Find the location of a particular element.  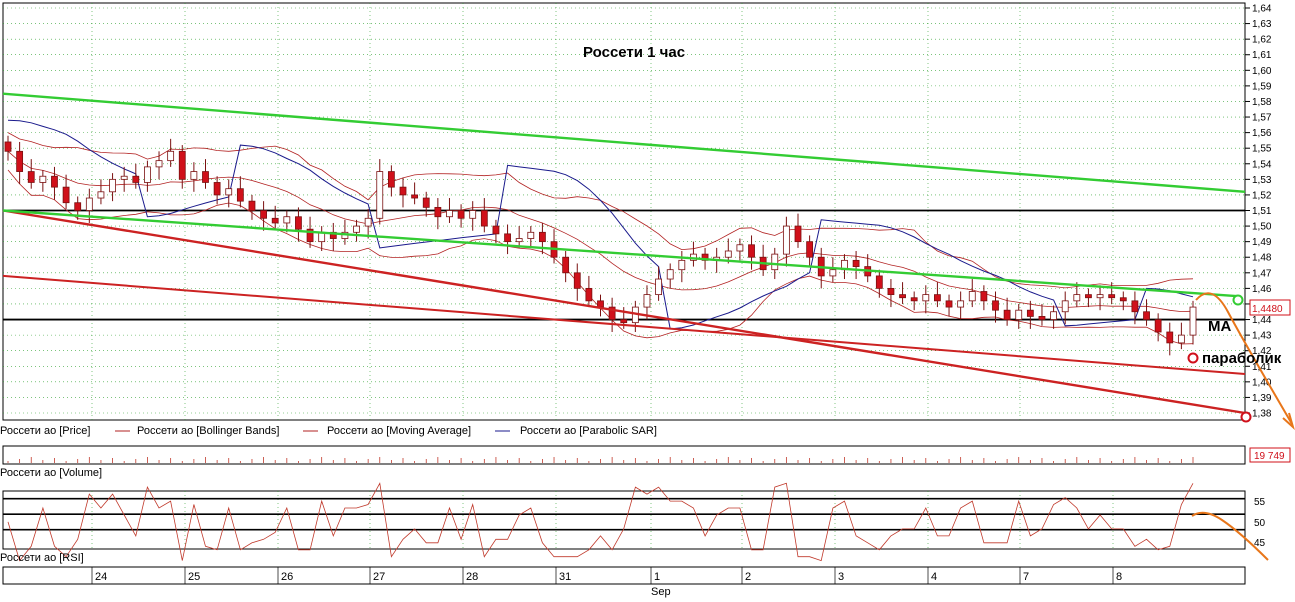

price-tick-label: 1,53 is located at coordinates (1262, 180).